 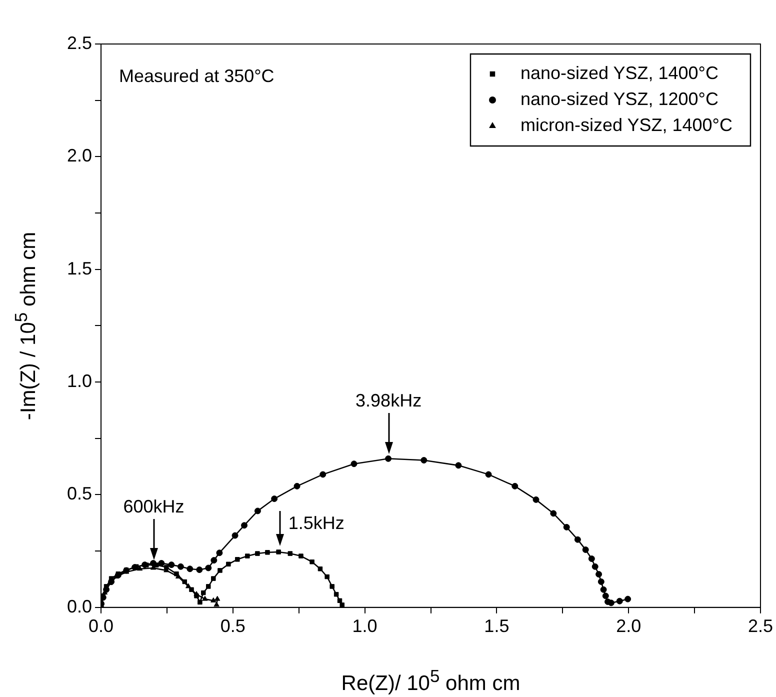 What do you see at coordinates (629, 626) in the screenshot?
I see `x-tick-label: 2.0` at bounding box center [629, 626].